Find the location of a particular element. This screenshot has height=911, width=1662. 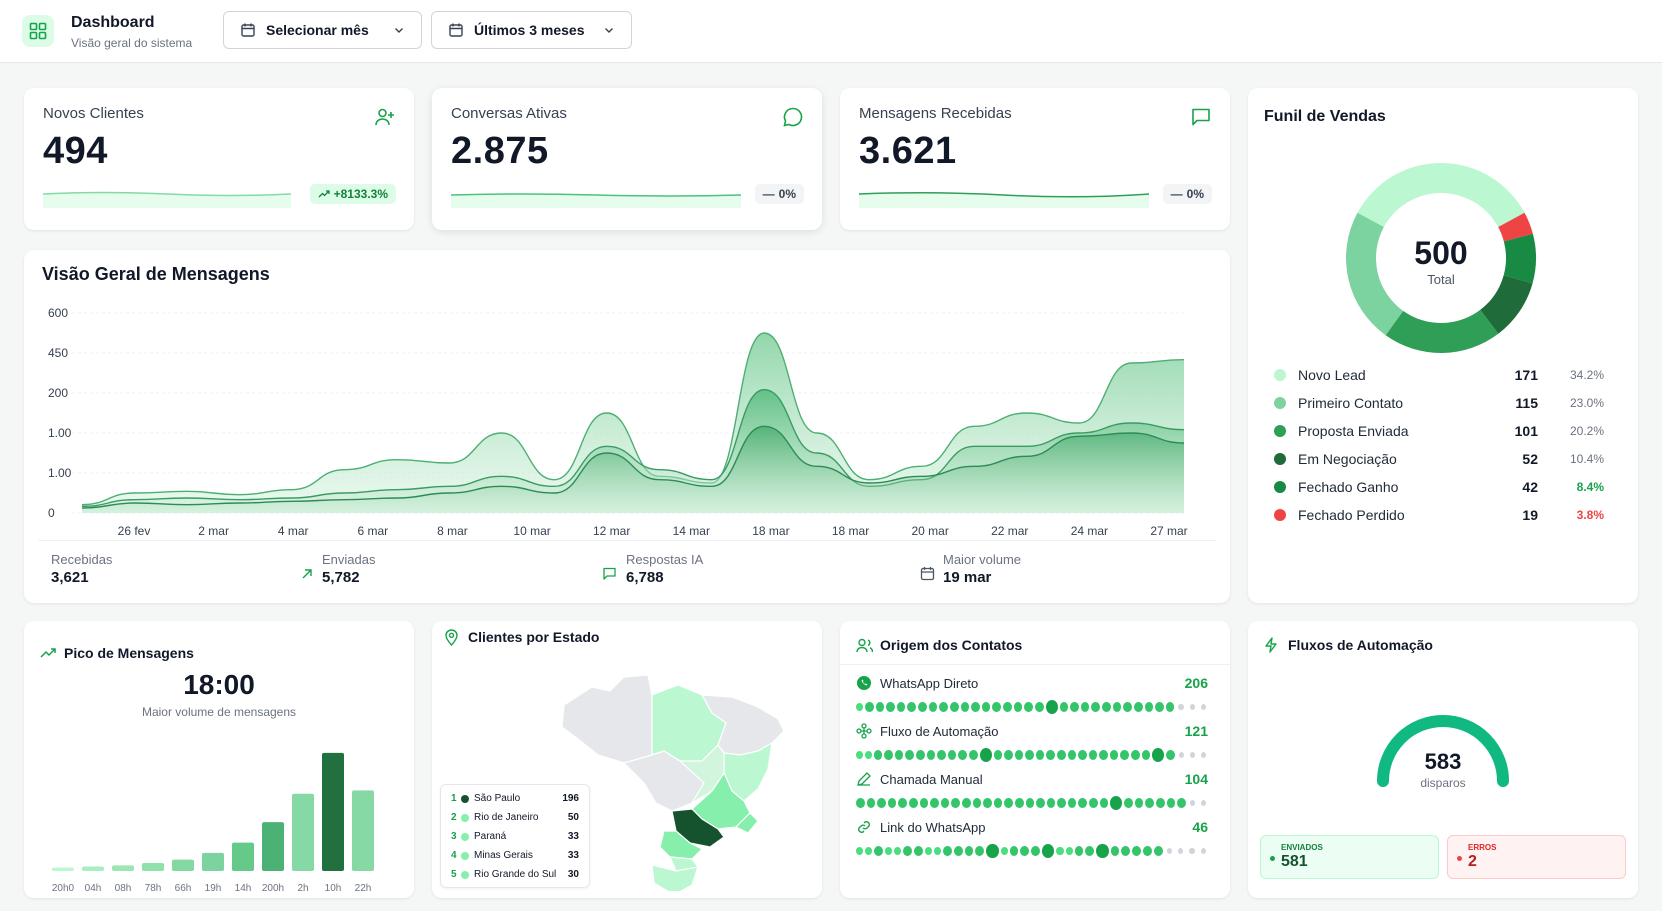

divider is located at coordinates (1035, 664).